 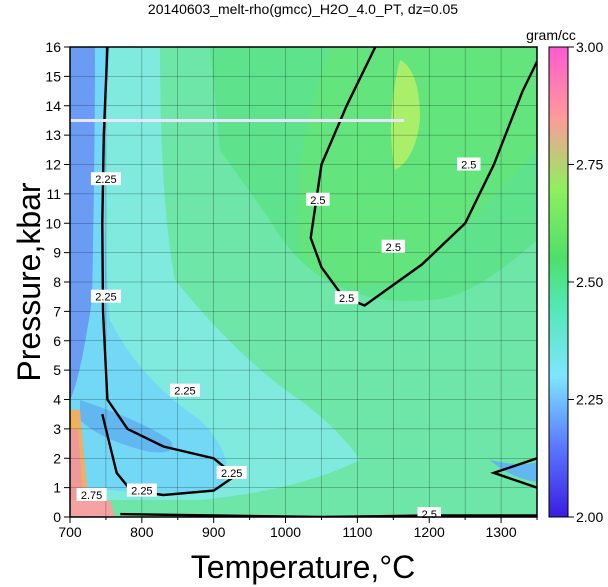 I want to click on y-tick-label: 1, so click(x=57, y=488).